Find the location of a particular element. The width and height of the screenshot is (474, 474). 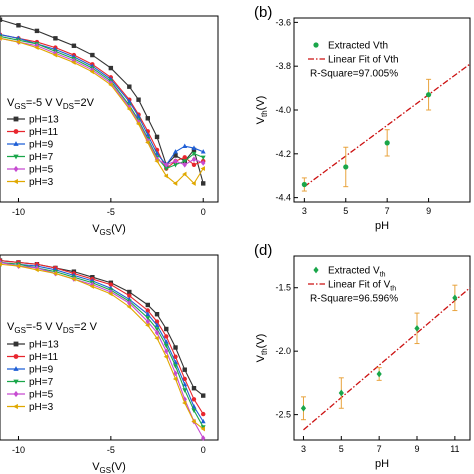

x-tick-label: 7 is located at coordinates (379, 449).